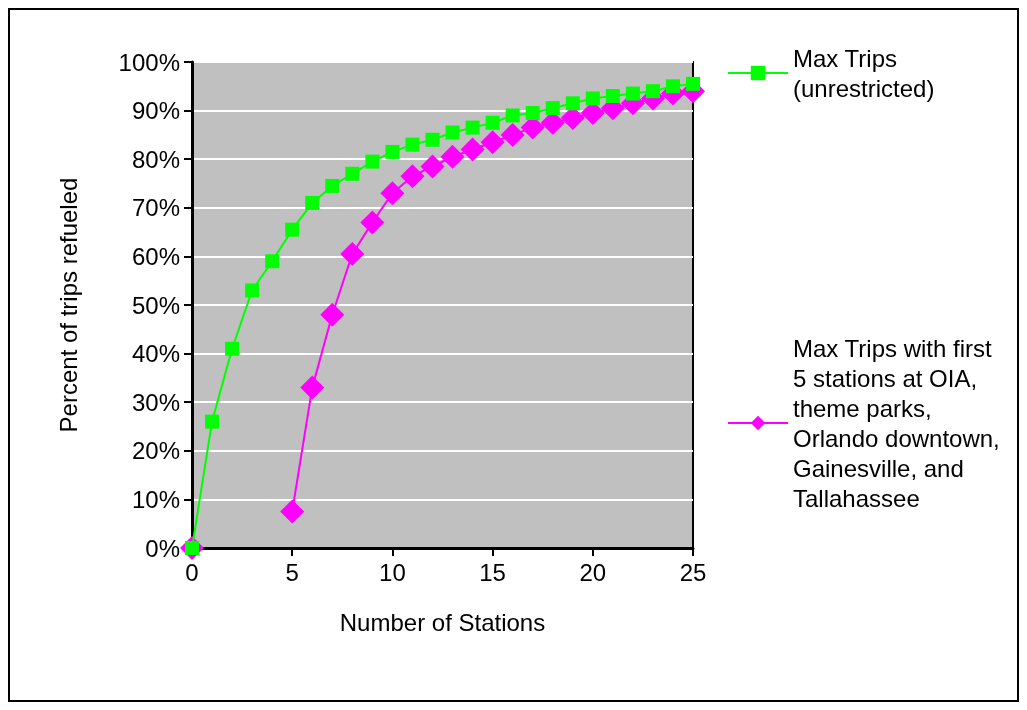 The width and height of the screenshot is (1027, 710). I want to click on y-tick-label: 60%, so click(155, 256).